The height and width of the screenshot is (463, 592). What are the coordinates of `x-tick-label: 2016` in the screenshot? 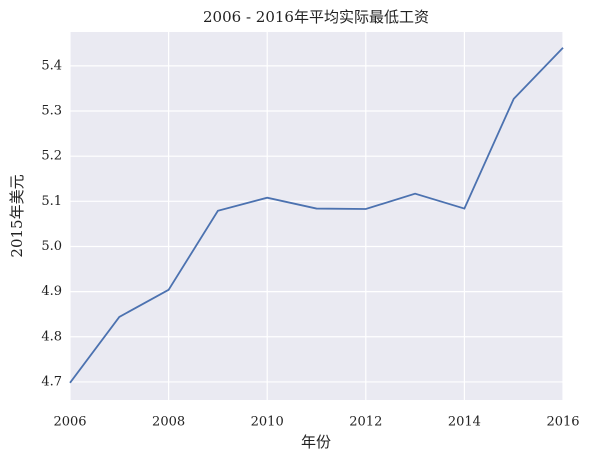 It's located at (562, 422).